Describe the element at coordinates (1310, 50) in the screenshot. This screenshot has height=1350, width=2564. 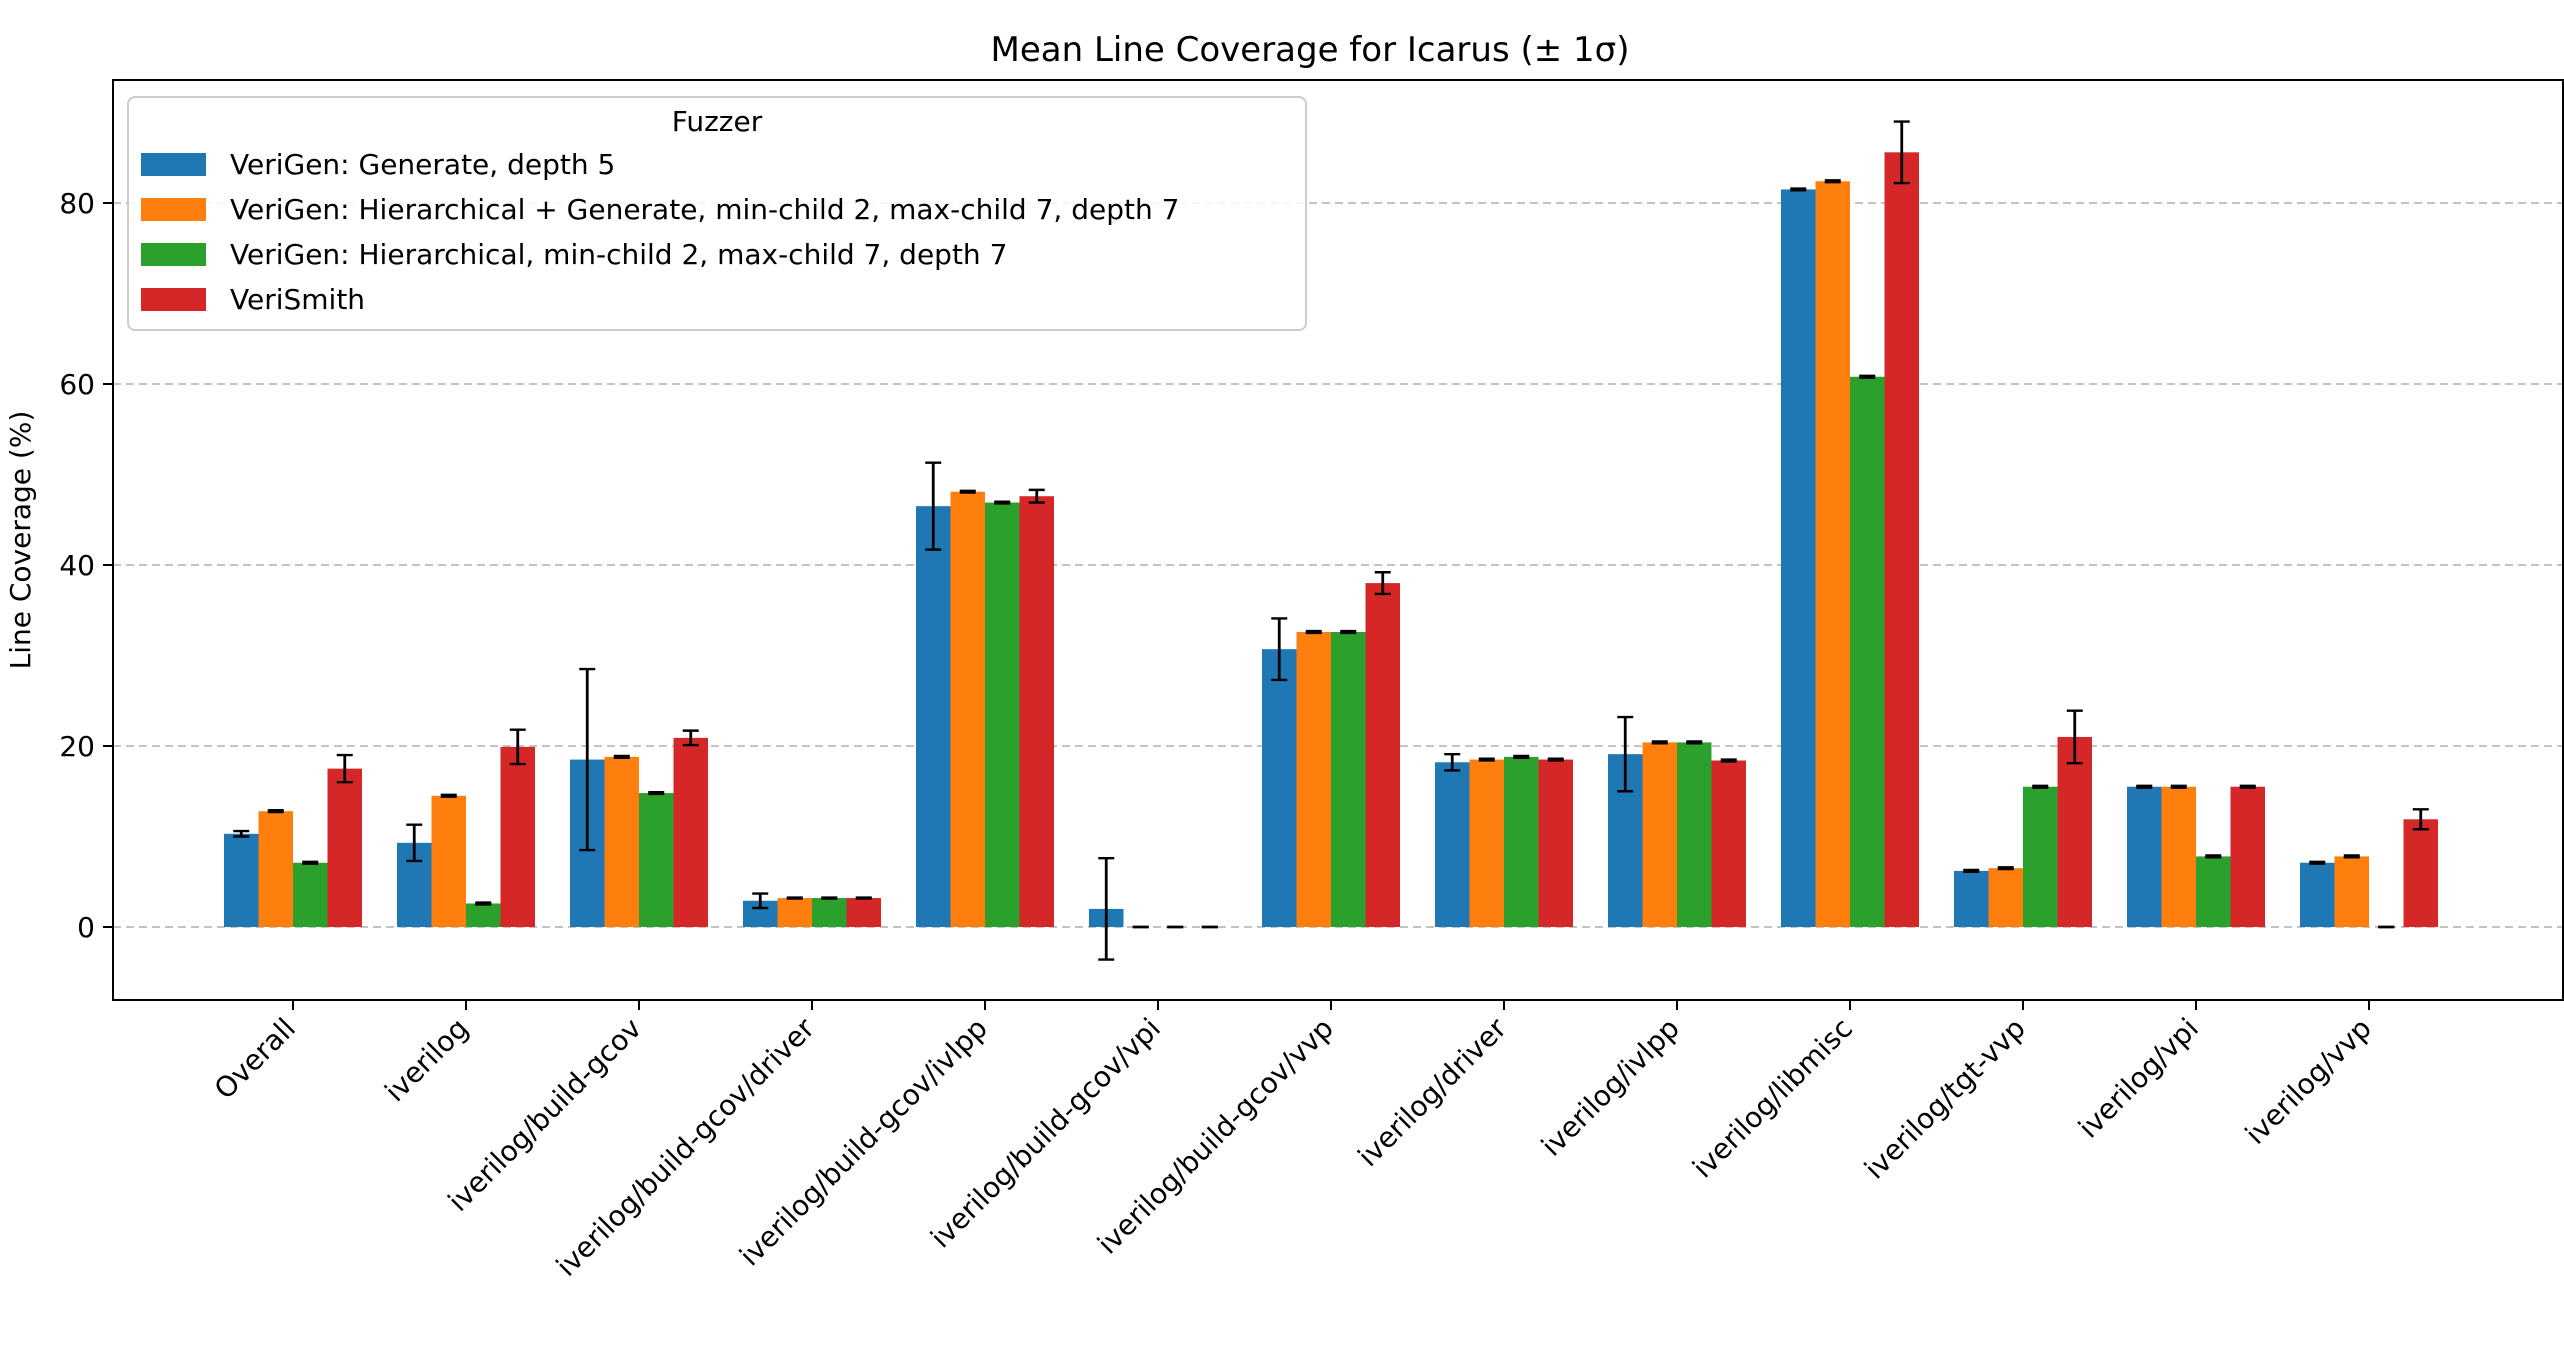
I see `chart-title: Mean Line Coverage for Icarus (± 1σ)` at that location.